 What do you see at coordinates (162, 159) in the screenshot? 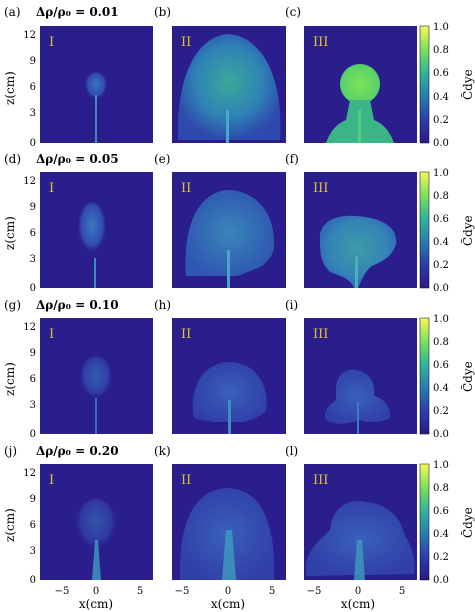
I see `panel-letter-e: (e)` at bounding box center [162, 159].